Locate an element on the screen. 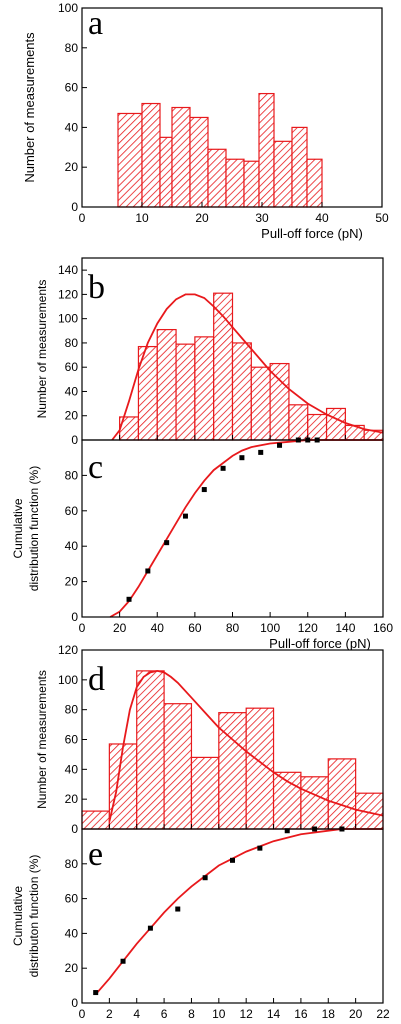  ytick-label-a-4: 80 is located at coordinates (72, 48).